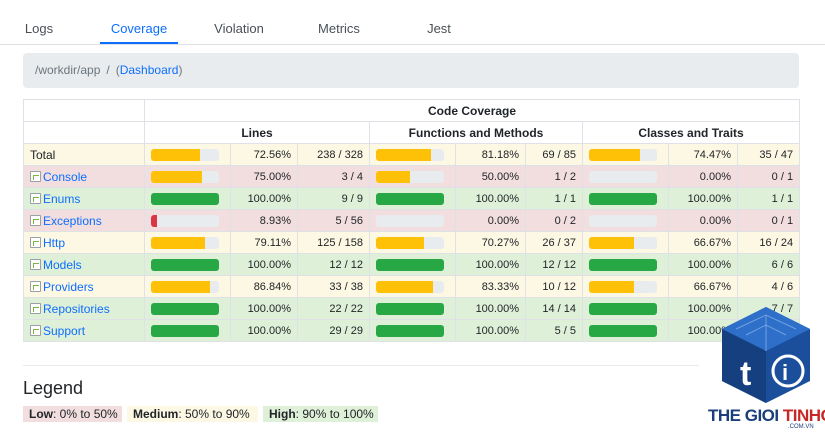  Describe the element at coordinates (554, 176) in the screenshot. I see `functions-ratio: 1 / 2` at that location.